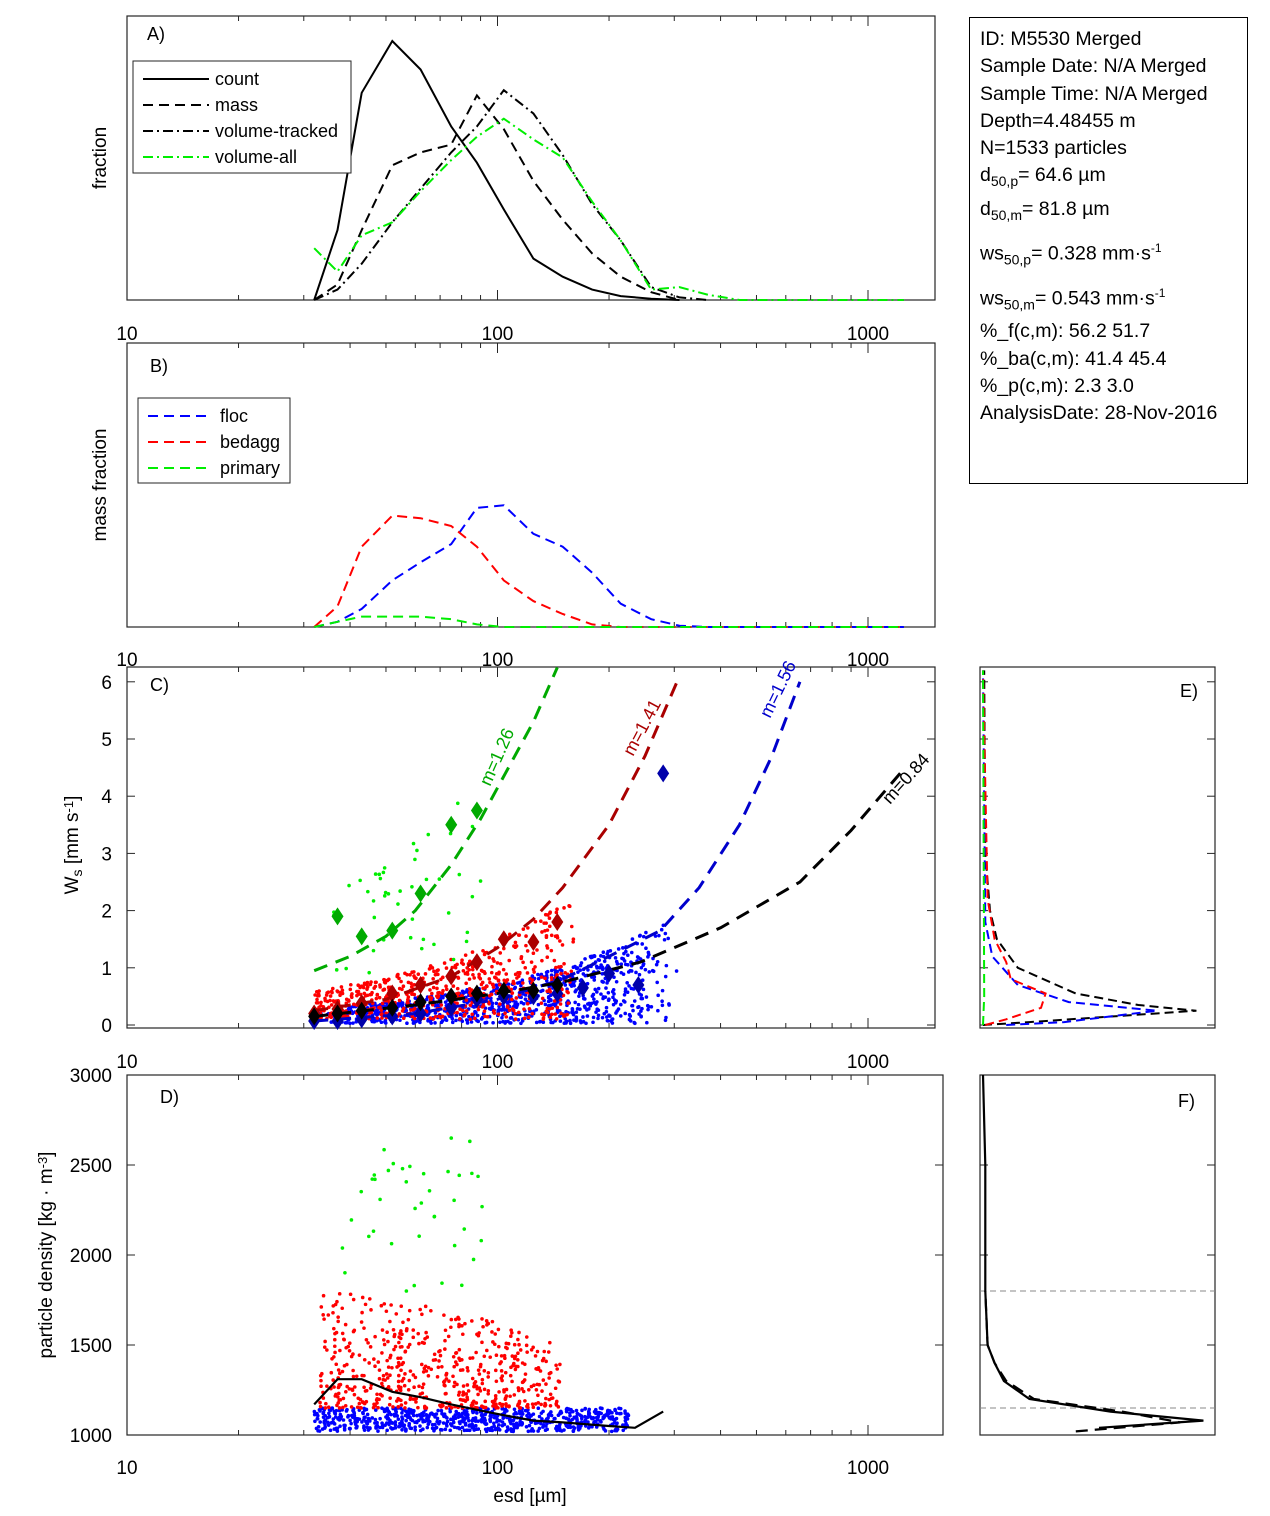 The image size is (1270, 1516). Describe the element at coordinates (1061, 39) in the screenshot. I see `info-id: ID: M5530 Merged` at that location.